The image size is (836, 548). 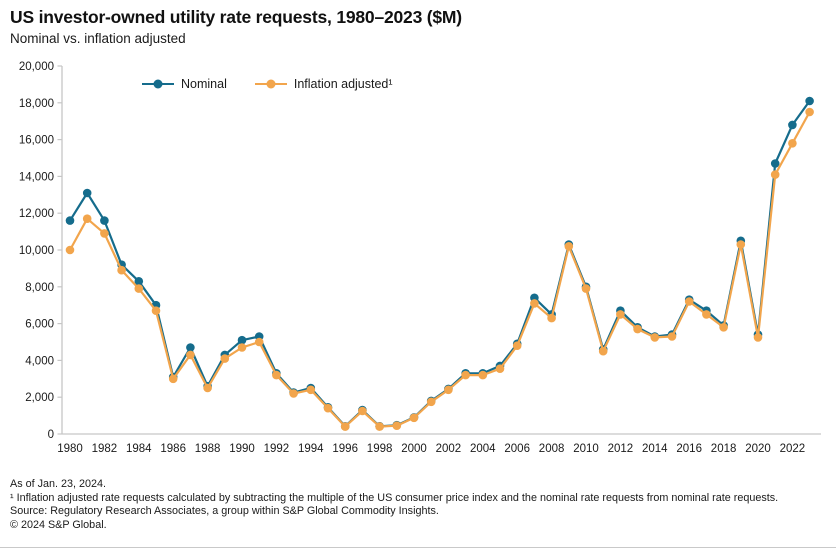 I want to click on svg-text: 12,000, so click(x=36, y=214).